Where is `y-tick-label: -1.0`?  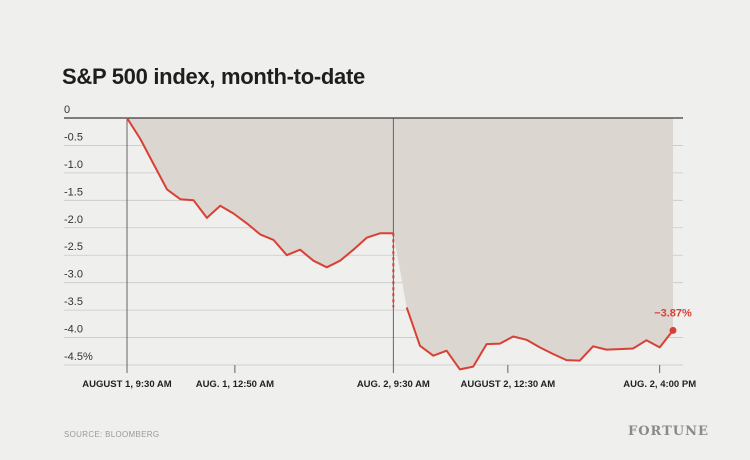 y-tick-label: -1.0 is located at coordinates (73, 165).